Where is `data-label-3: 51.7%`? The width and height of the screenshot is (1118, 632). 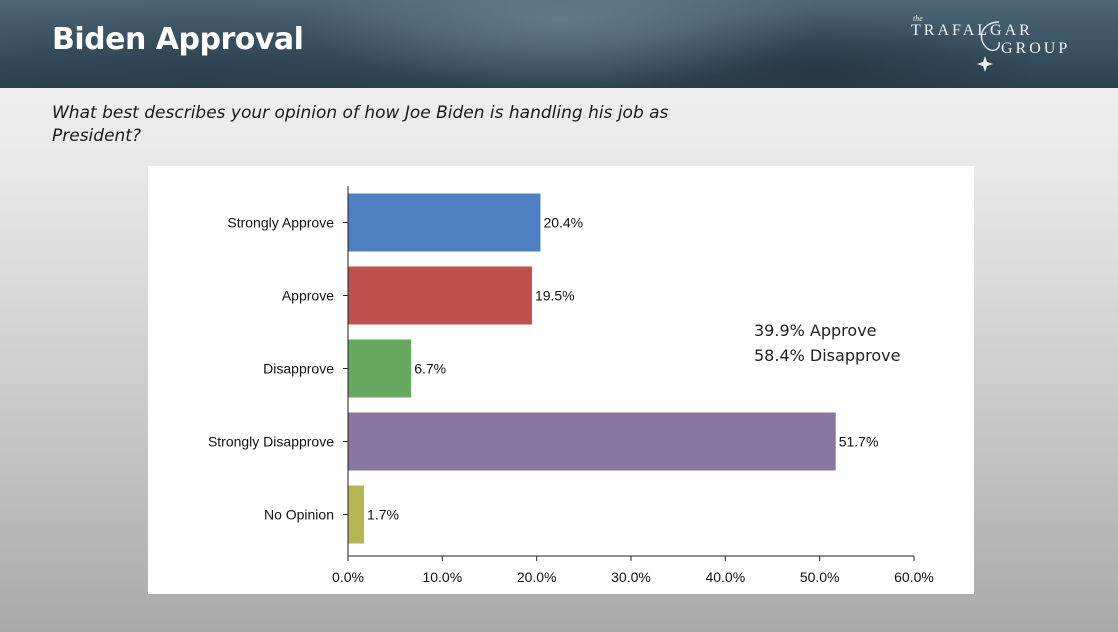 data-label-3: 51.7% is located at coordinates (859, 442).